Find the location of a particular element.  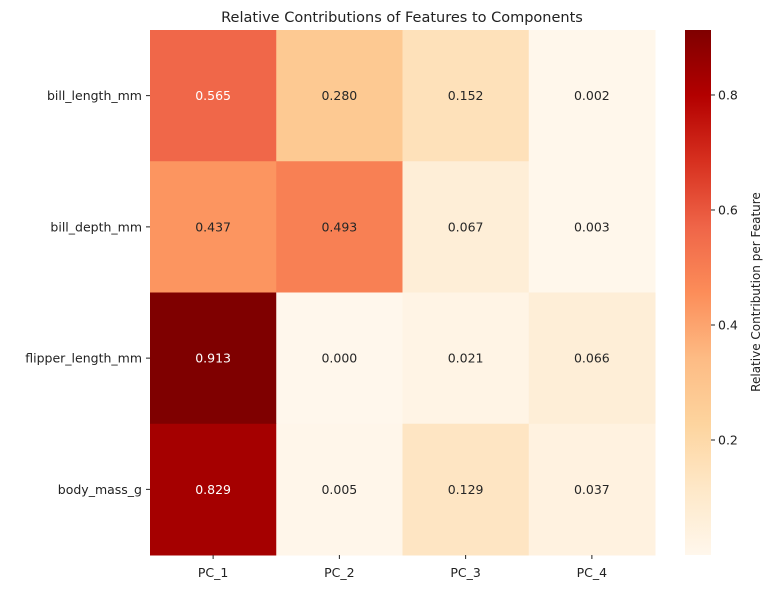

cell-value-label: 0.913 is located at coordinates (213, 358).